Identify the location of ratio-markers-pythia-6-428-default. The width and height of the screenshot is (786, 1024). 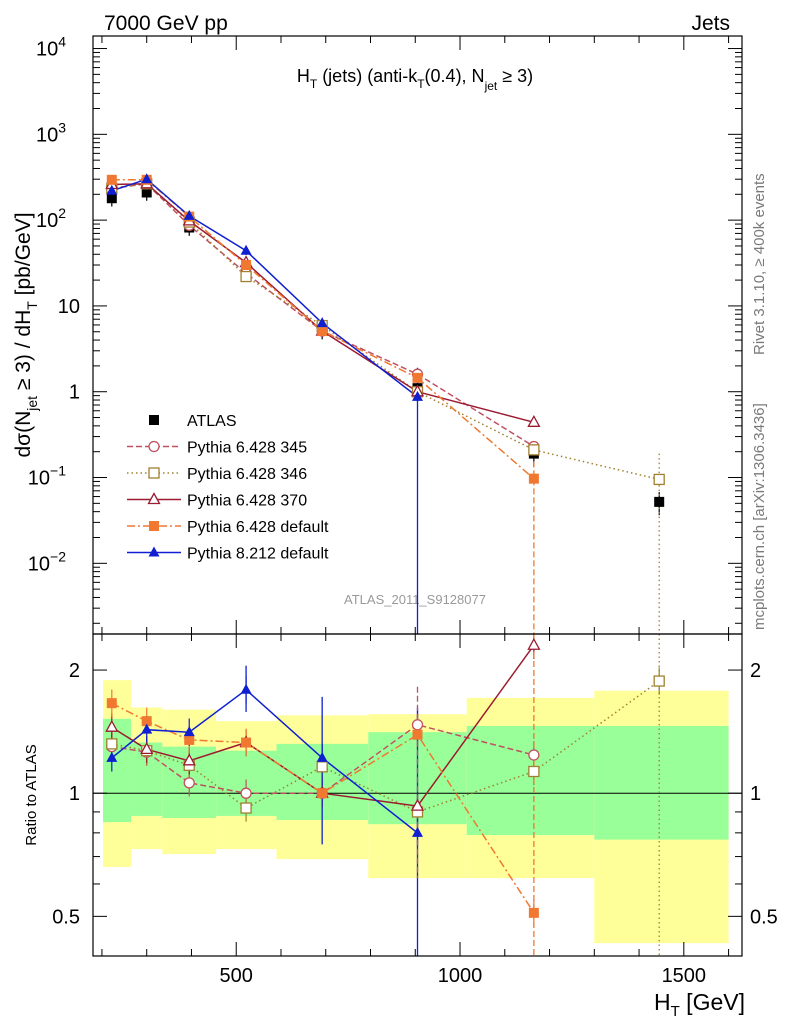
(322, 808).